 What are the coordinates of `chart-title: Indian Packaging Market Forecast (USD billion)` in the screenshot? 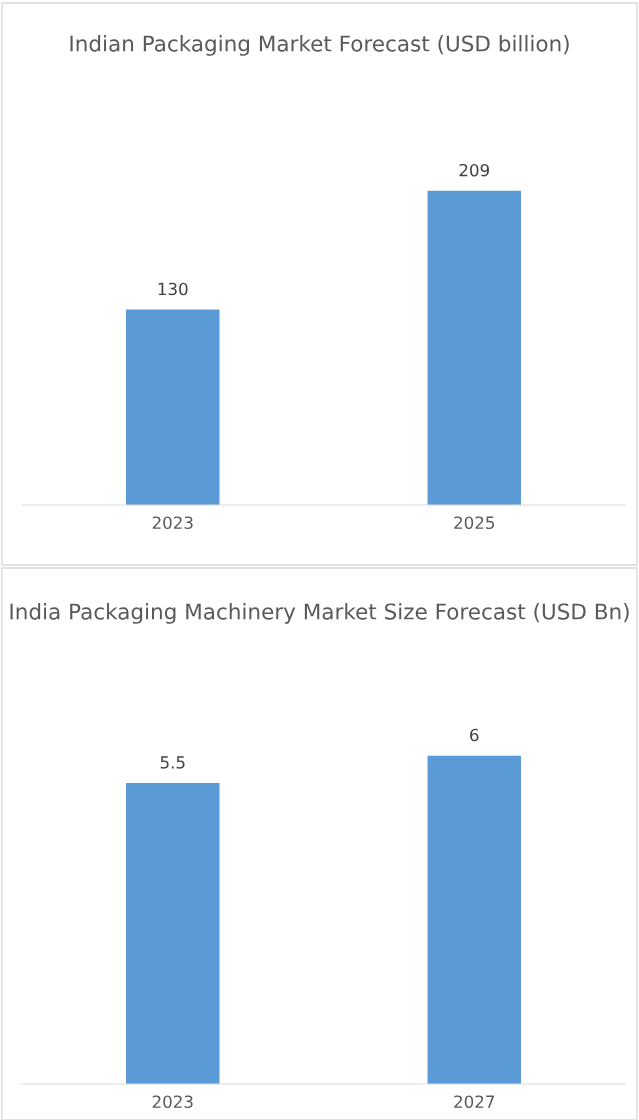 It's located at (319, 45).